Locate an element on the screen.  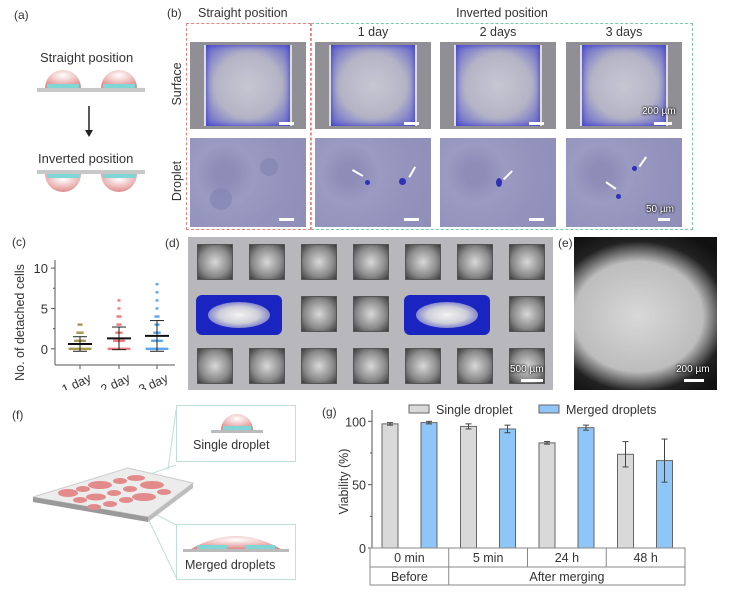
x-tick-label: 1 day is located at coordinates (77, 380).